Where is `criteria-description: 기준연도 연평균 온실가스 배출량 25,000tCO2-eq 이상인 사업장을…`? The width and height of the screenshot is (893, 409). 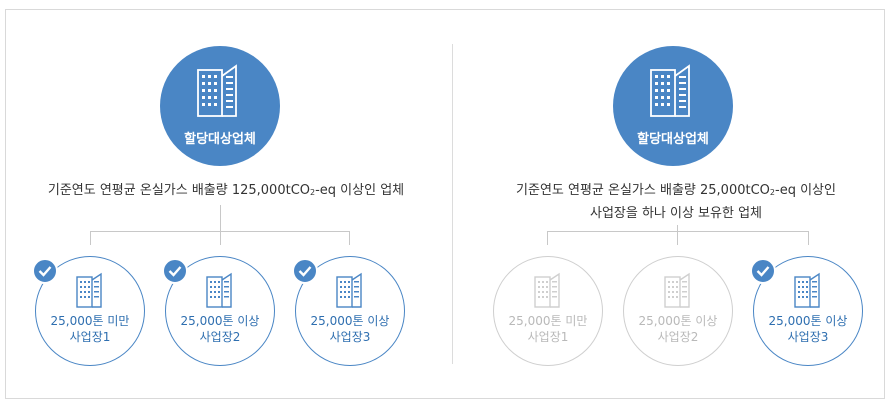 criteria-description: 기준연도 연평균 온실가스 배출량 25,000tCO2-eq 이상인 사업장을… is located at coordinates (676, 202).